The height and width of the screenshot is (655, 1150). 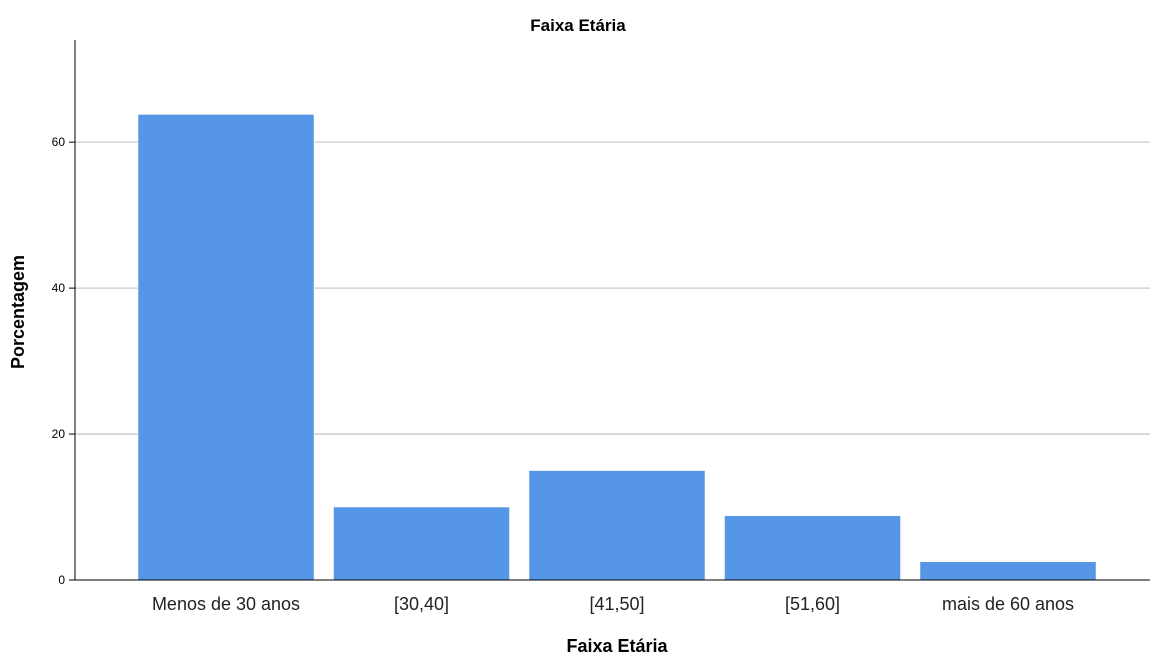 What do you see at coordinates (59, 288) in the screenshot?
I see `y-tick-label: 40` at bounding box center [59, 288].